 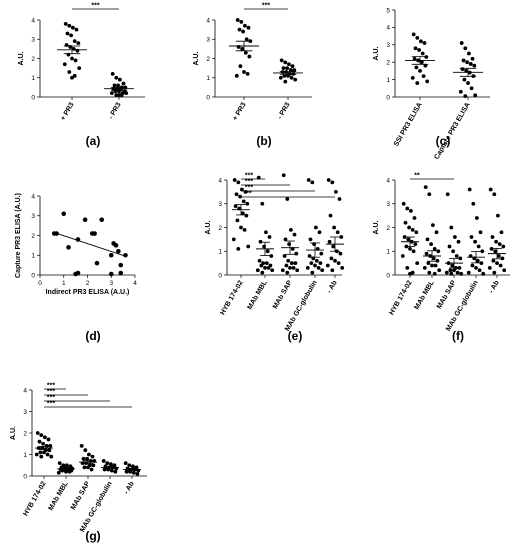 What do you see at coordinates (388, 180) in the screenshot?
I see `y-tick-label: 4` at bounding box center [388, 180].